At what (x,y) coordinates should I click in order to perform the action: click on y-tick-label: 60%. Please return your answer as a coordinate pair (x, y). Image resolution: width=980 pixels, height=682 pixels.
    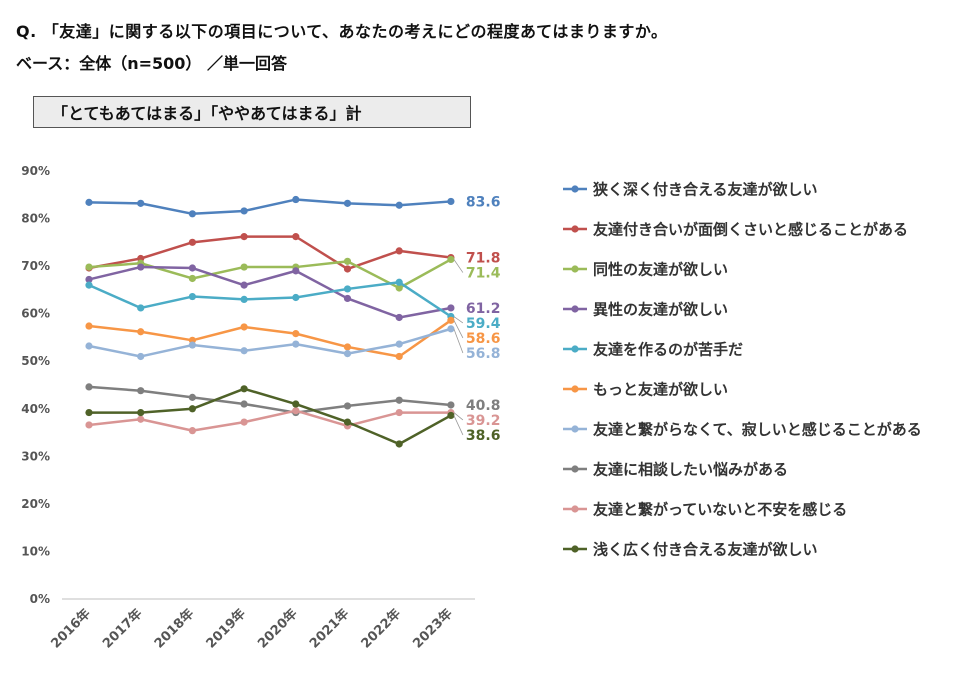
    Looking at the image, I should click on (35, 314).